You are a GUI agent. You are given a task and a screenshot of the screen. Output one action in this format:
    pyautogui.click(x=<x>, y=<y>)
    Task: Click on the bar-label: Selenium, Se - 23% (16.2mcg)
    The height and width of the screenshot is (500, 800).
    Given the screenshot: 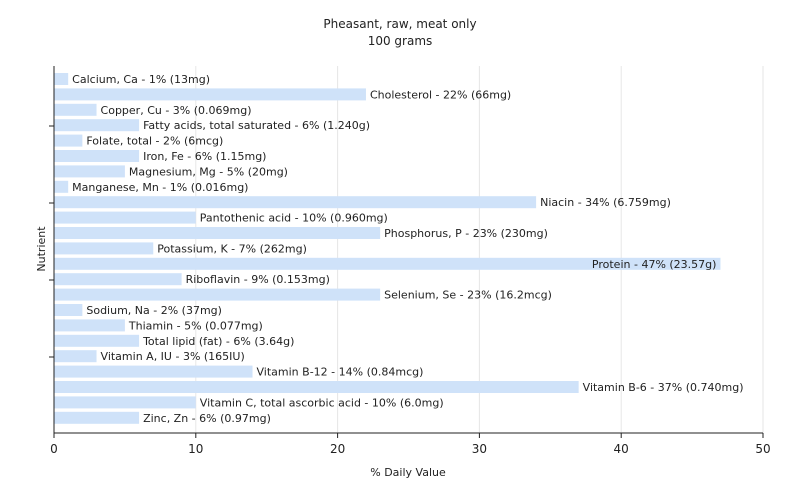 What is the action you would take?
    pyautogui.click(x=468, y=295)
    